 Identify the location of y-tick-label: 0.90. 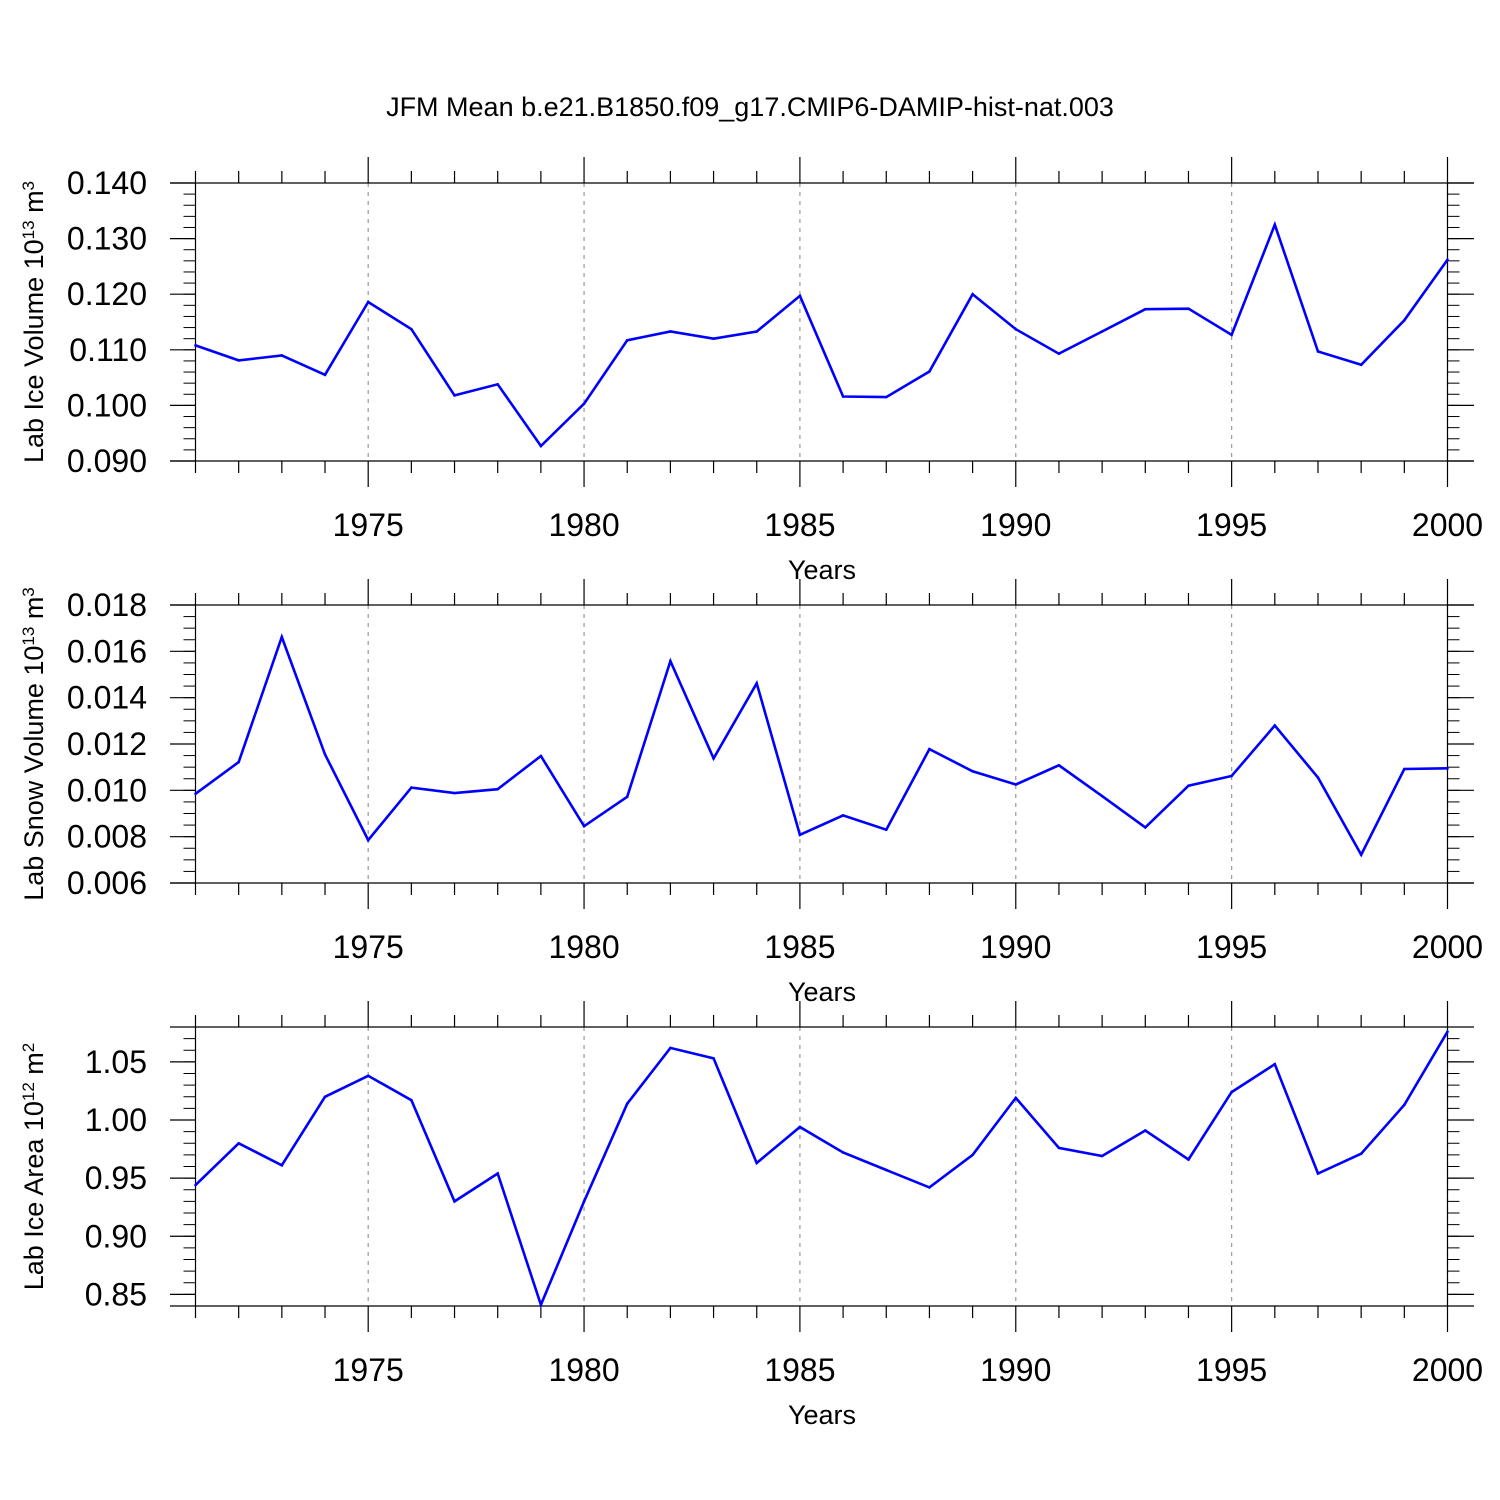
(116, 1236).